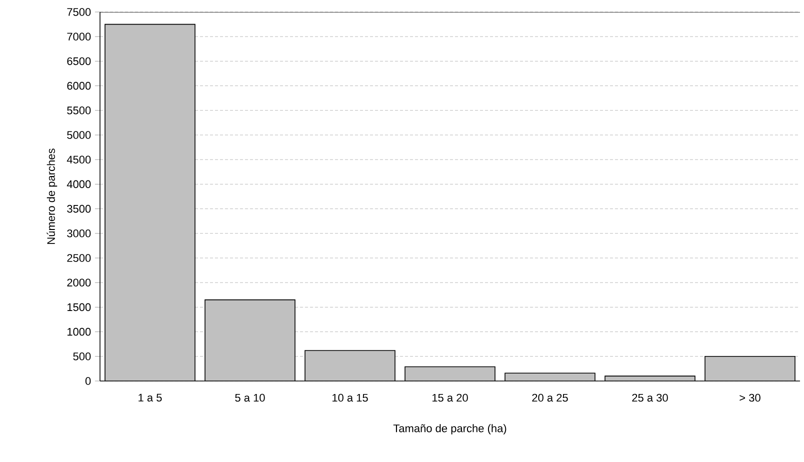 The image size is (804, 462). What do you see at coordinates (78, 160) in the screenshot?
I see `y-tick-label: 4500` at bounding box center [78, 160].